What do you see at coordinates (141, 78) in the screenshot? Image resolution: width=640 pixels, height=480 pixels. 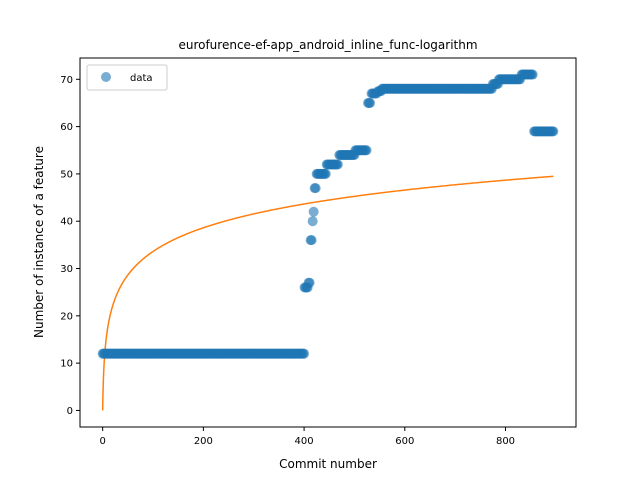 I see `legend-label-data: data` at bounding box center [141, 78].